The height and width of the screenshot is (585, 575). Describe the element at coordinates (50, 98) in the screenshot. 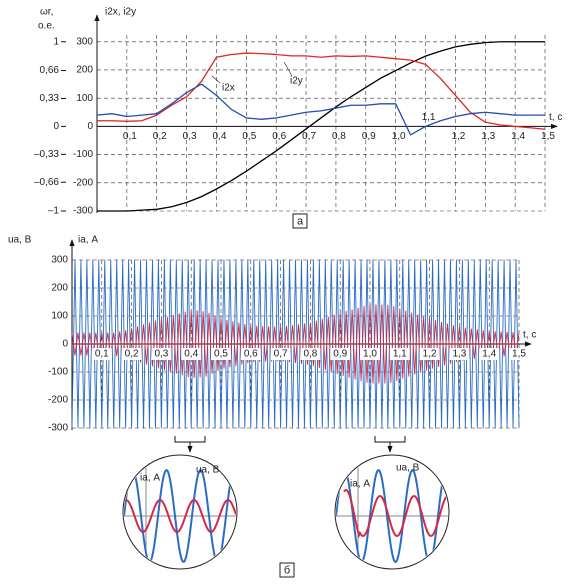

I see `y-tick-label: 0,33` at that location.